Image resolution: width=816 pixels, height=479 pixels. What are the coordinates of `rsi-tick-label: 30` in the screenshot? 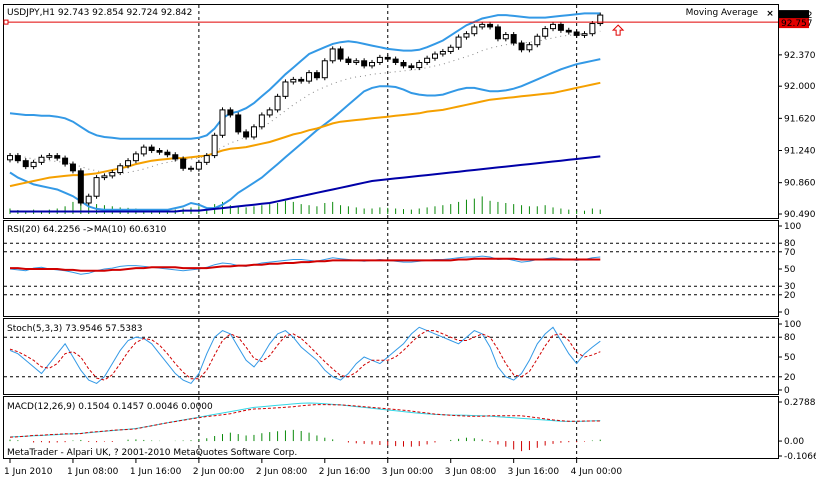 It's located at (790, 287).